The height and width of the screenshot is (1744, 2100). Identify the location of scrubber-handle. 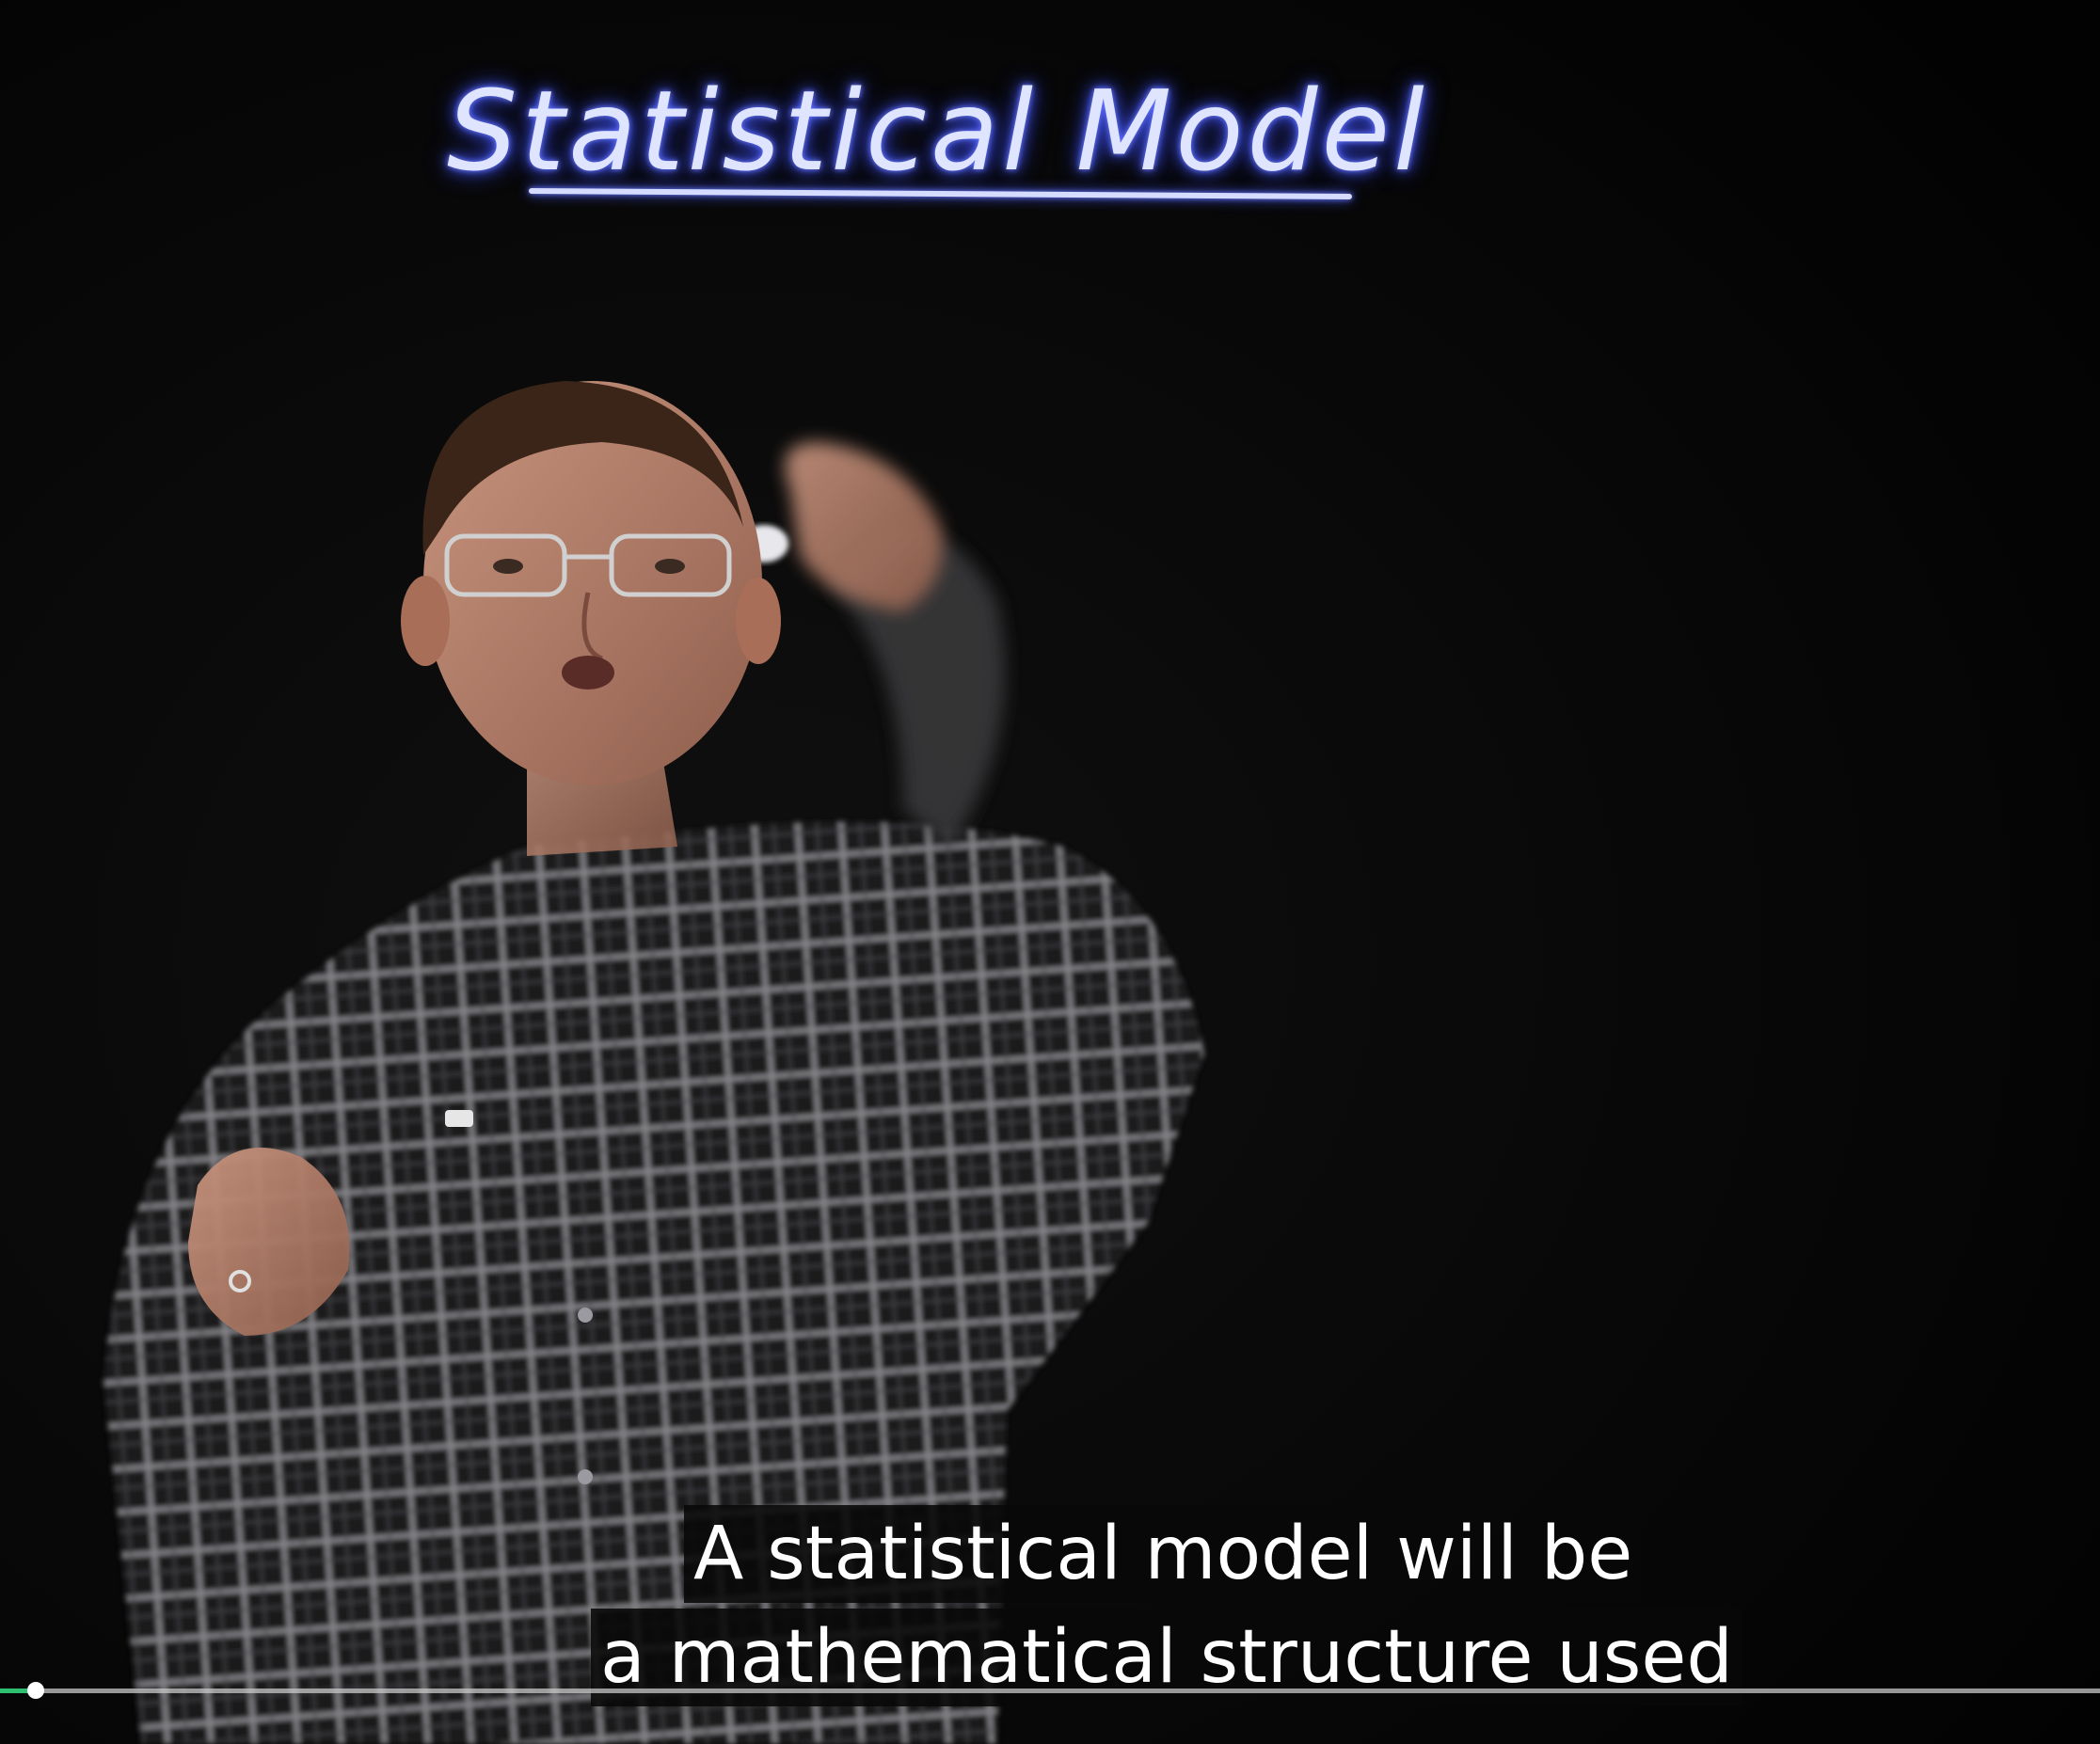
(35, 1691).